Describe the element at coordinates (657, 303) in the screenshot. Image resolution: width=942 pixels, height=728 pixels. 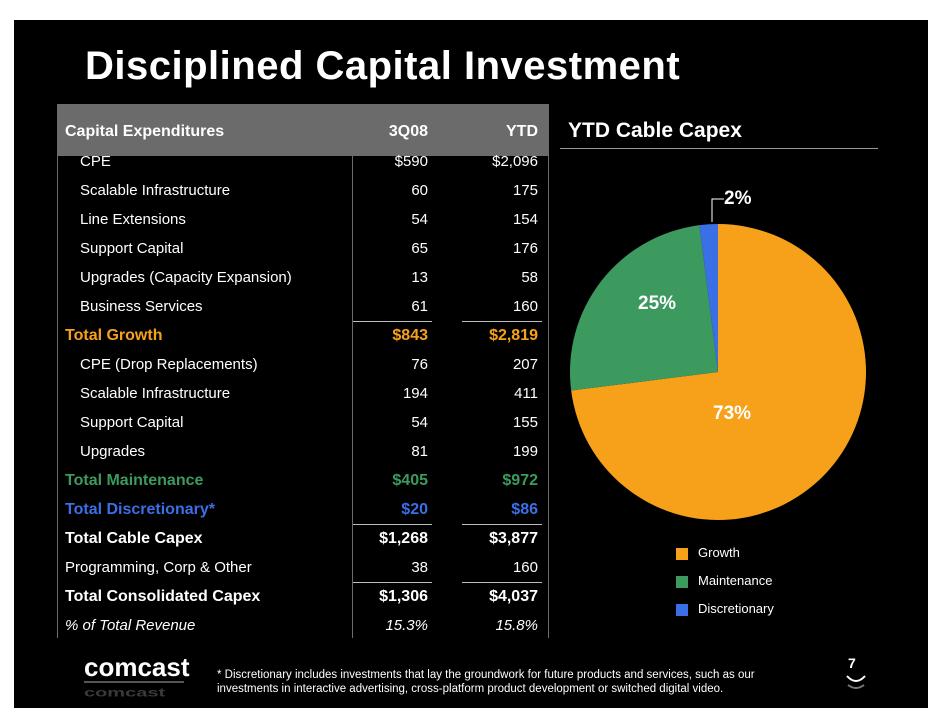
I see `pie-label-maintenance: 25%` at that location.